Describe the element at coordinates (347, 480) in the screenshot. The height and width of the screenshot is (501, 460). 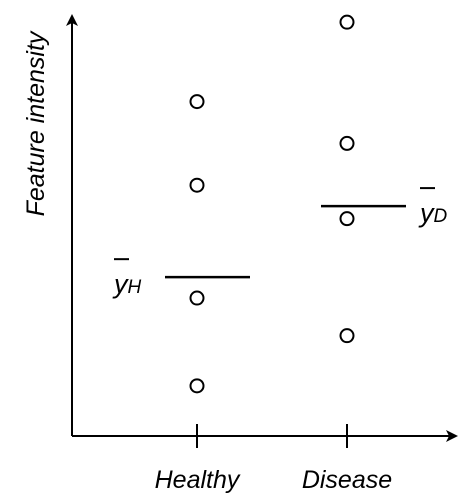
I see `x-tick-label: Disease` at that location.